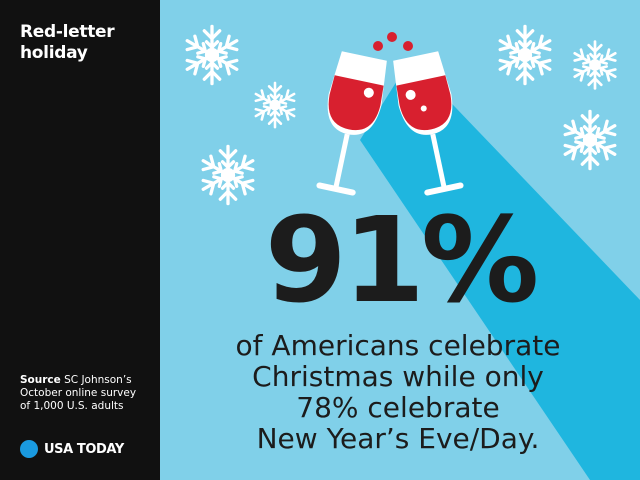 This screenshot has width=640, height=480. What do you see at coordinates (29, 449) in the screenshot?
I see `logo-dot` at bounding box center [29, 449].